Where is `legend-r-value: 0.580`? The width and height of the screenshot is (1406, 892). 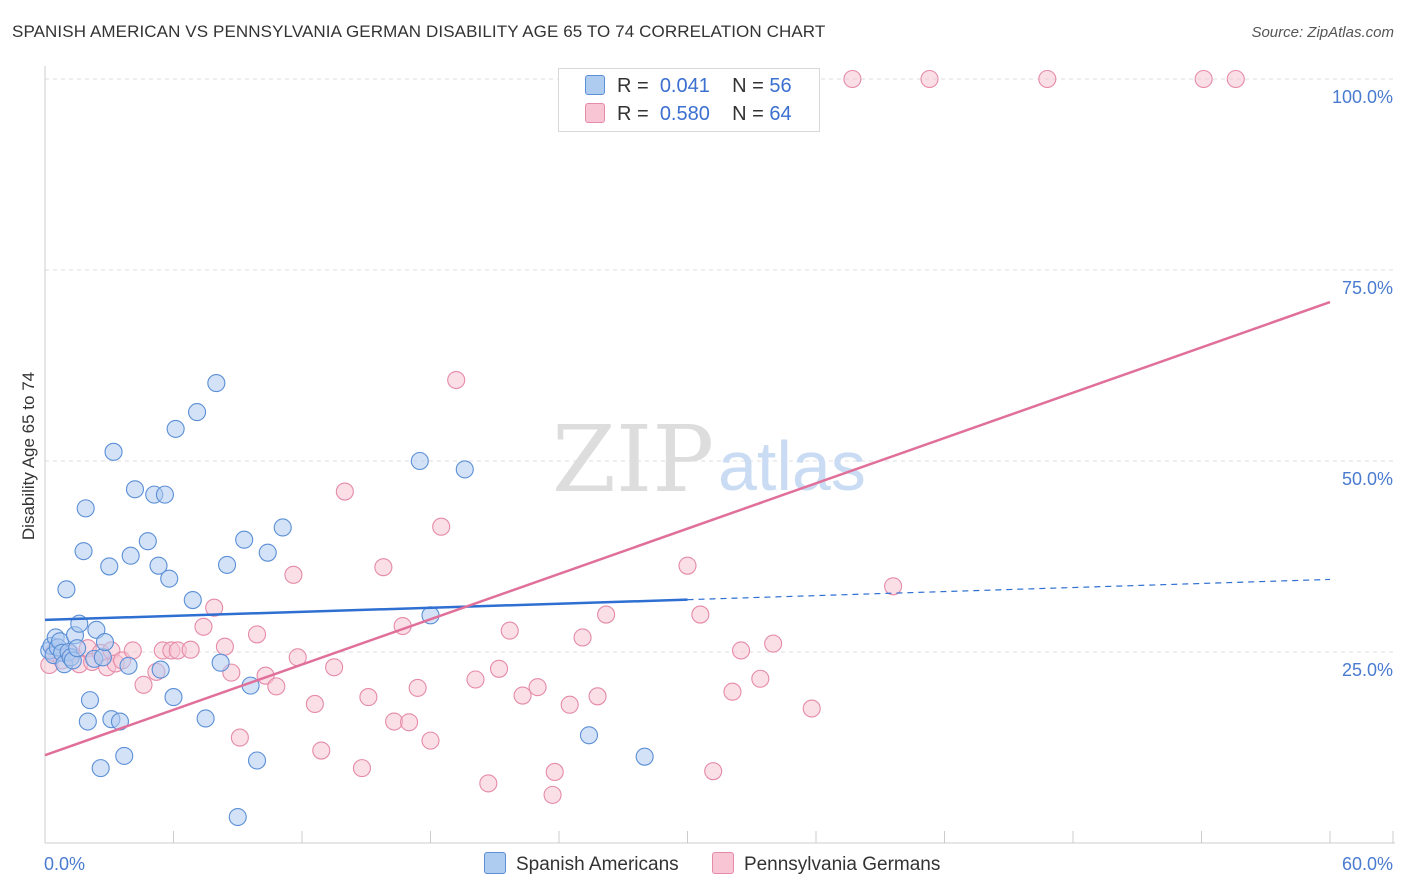
legend-r-value: 0.580 is located at coordinates (684, 114).